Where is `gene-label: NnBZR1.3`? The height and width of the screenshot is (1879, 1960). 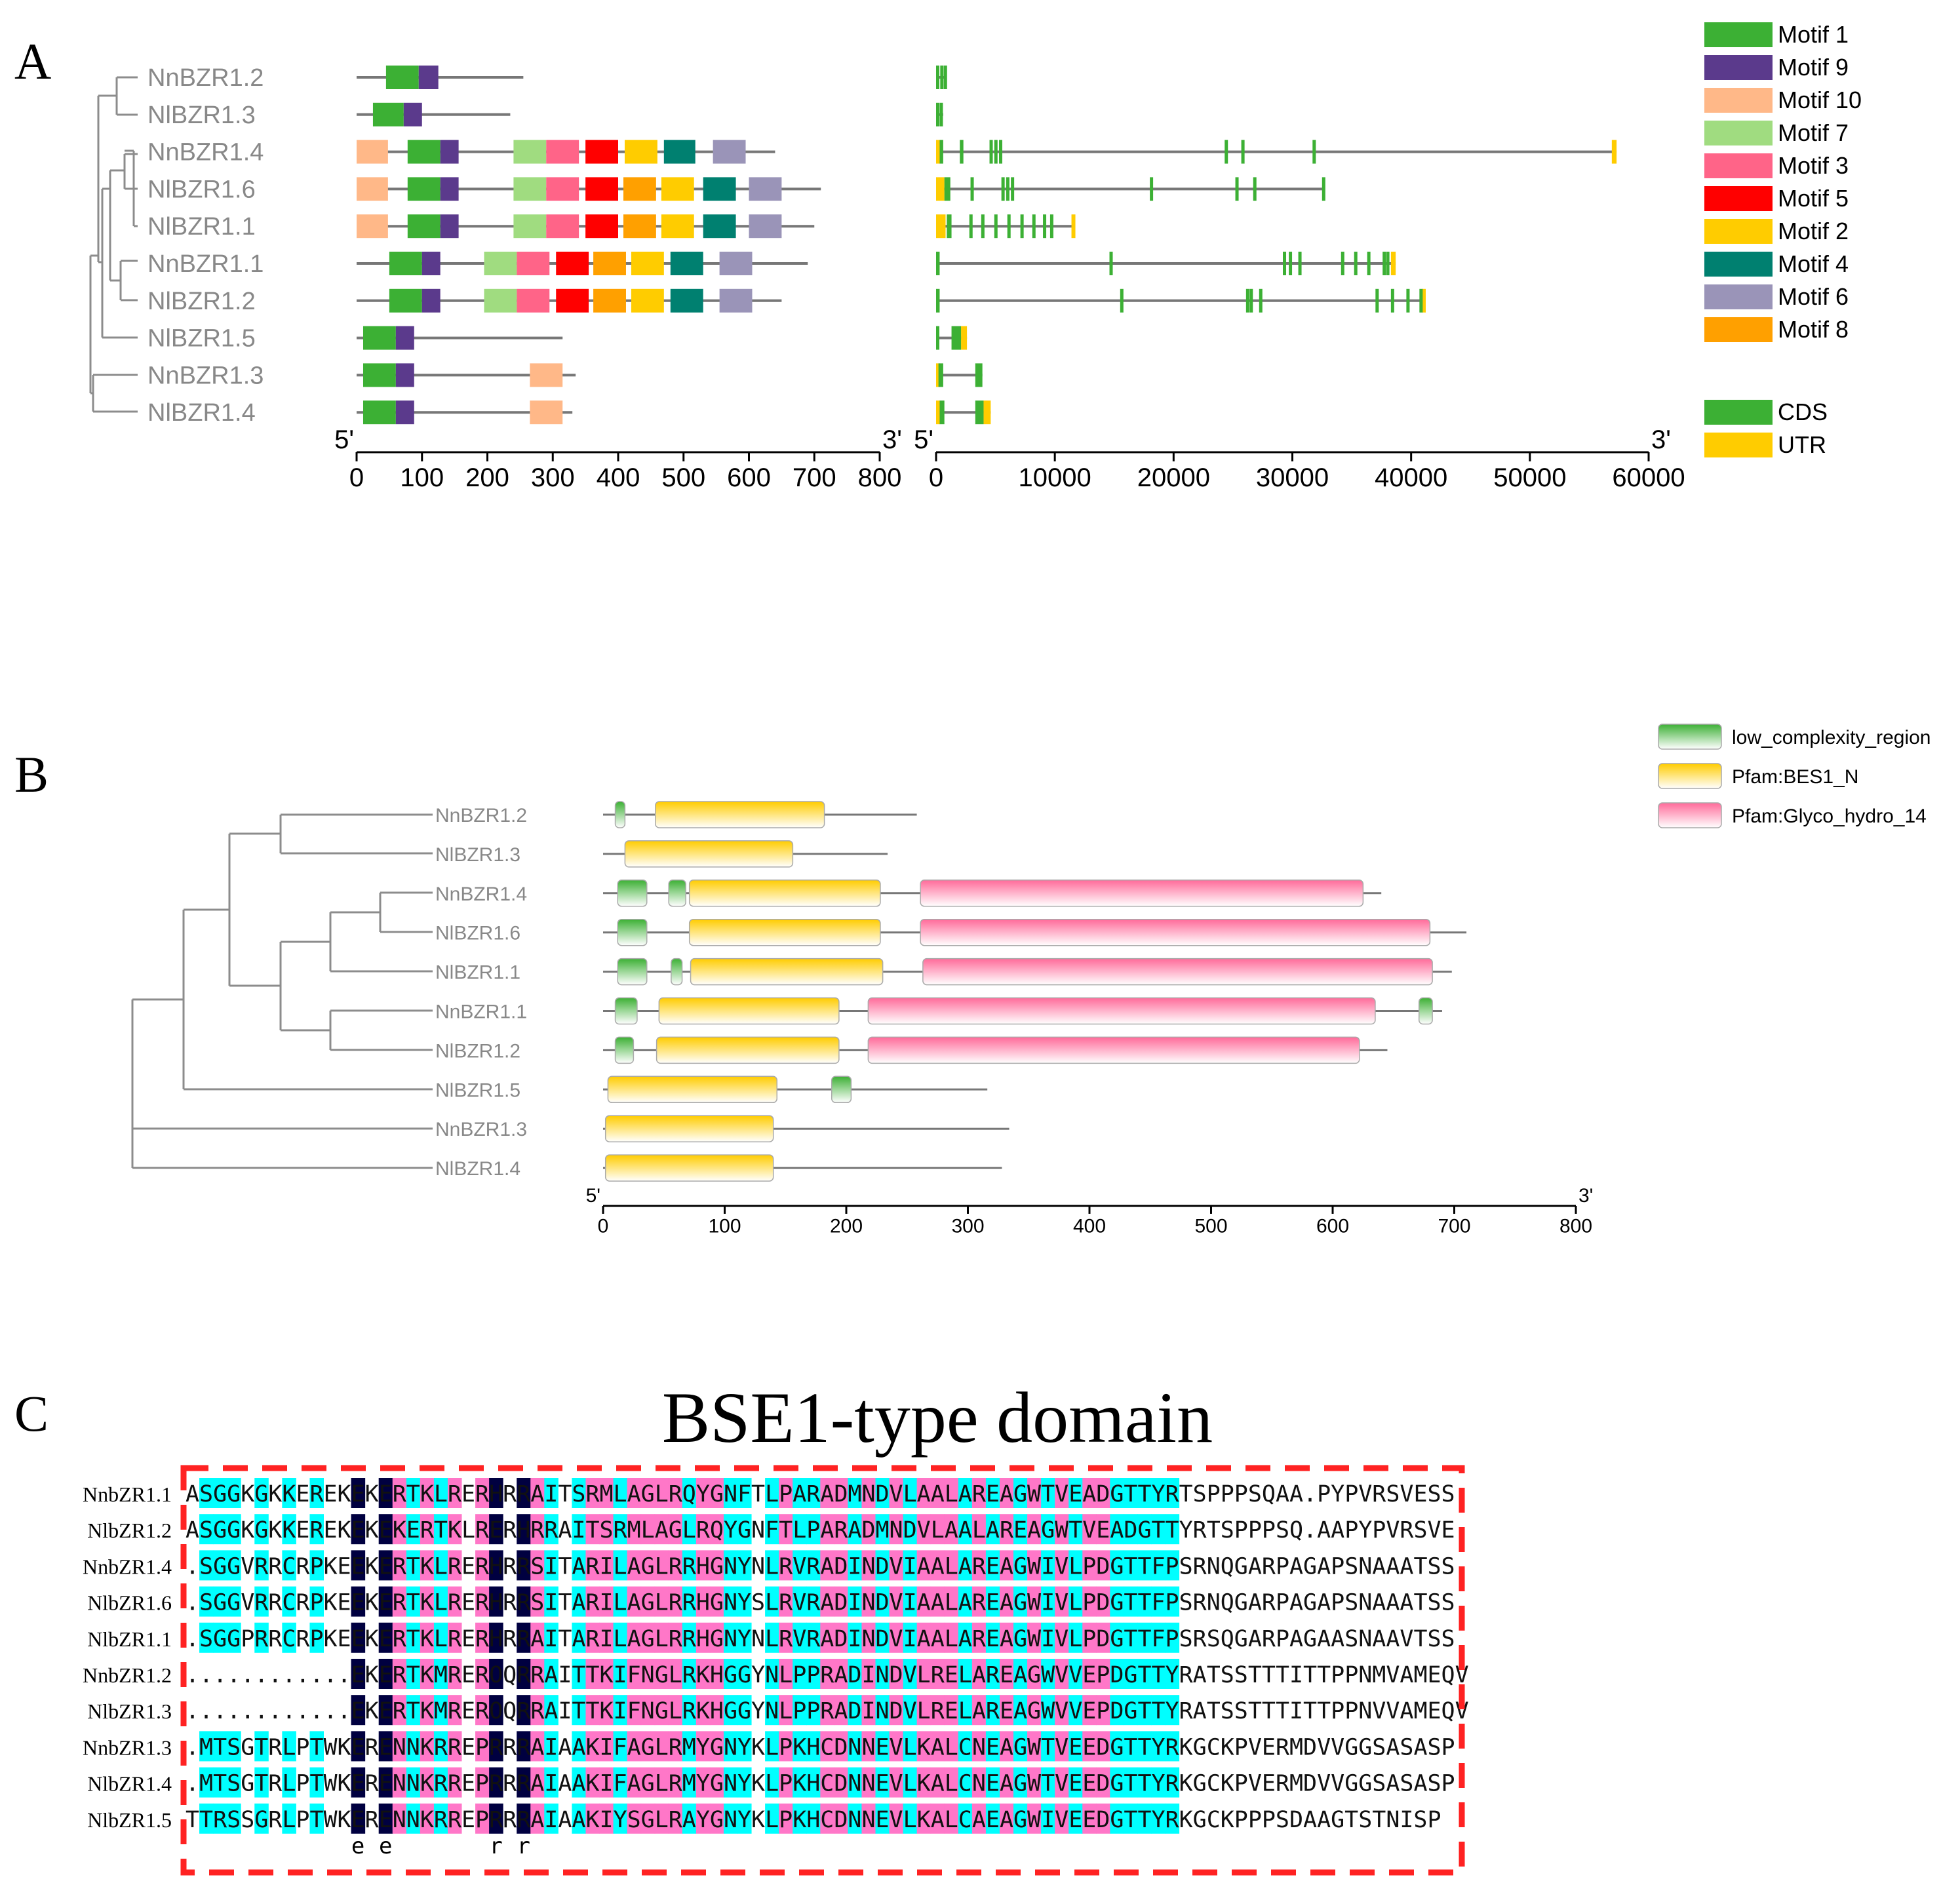 gene-label: NnBZR1.3 is located at coordinates (205, 375).